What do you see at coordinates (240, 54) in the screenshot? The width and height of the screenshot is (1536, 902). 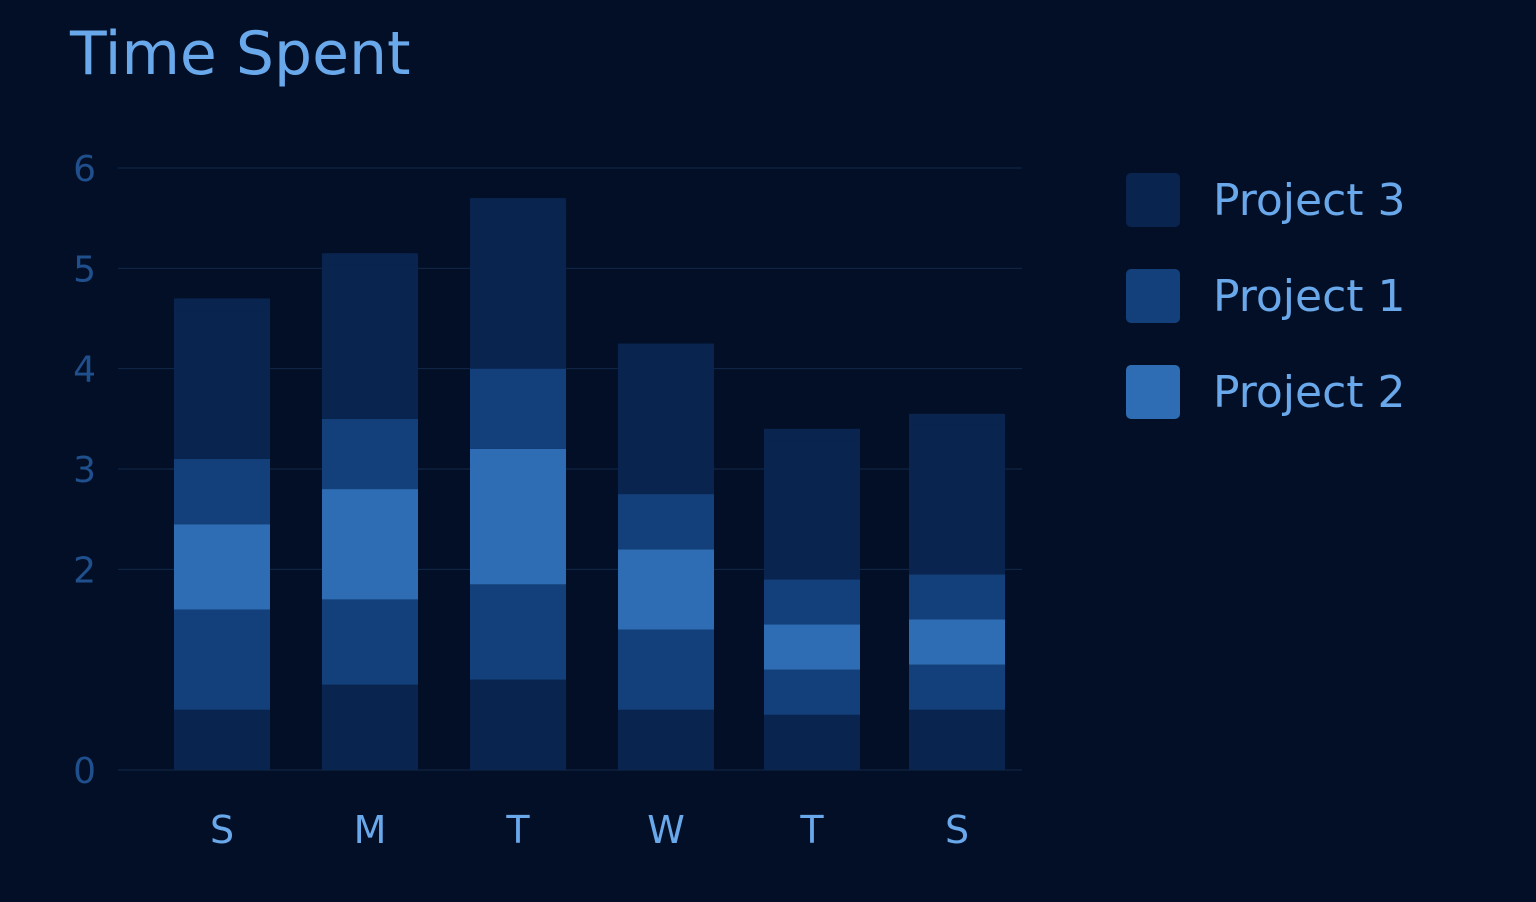 I see `chart-title: Time Spent` at bounding box center [240, 54].